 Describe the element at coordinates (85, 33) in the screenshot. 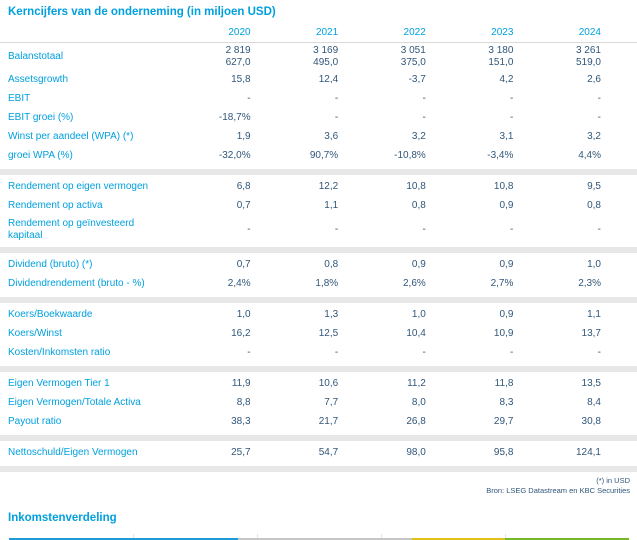

I see `header-spacer` at that location.